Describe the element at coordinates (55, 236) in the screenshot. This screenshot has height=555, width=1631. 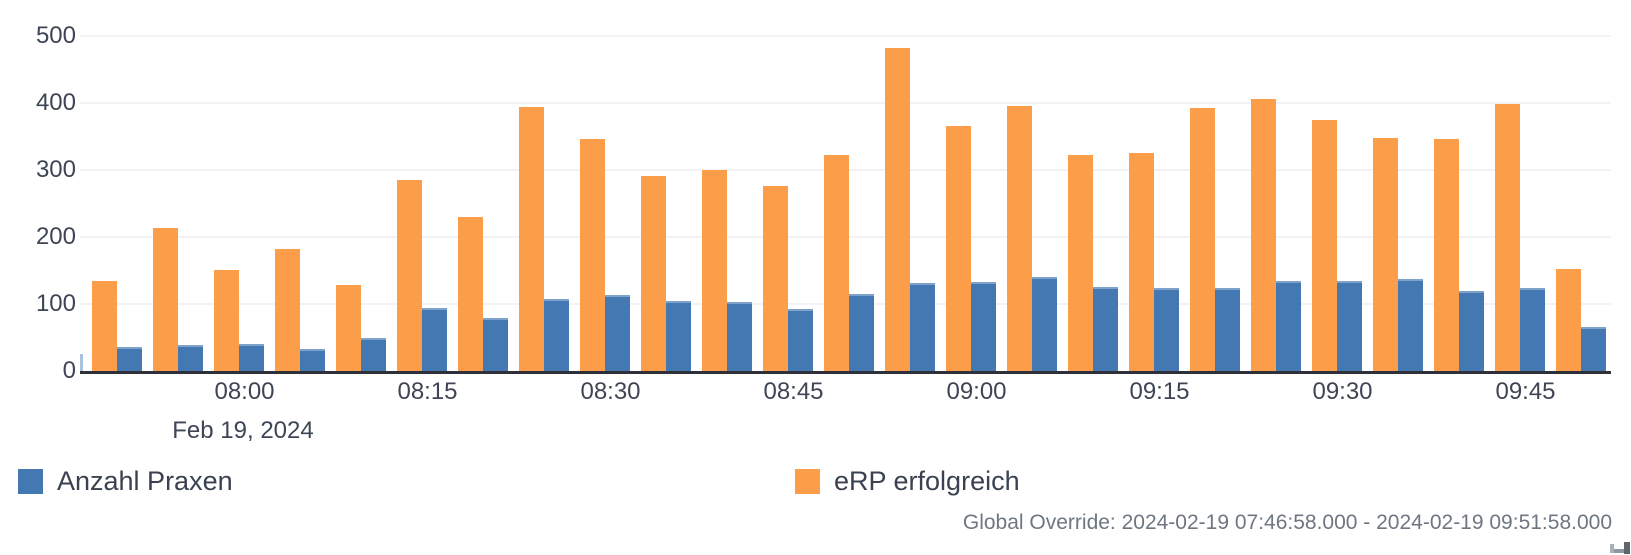
I see `y-axis-label-200: 200` at that location.